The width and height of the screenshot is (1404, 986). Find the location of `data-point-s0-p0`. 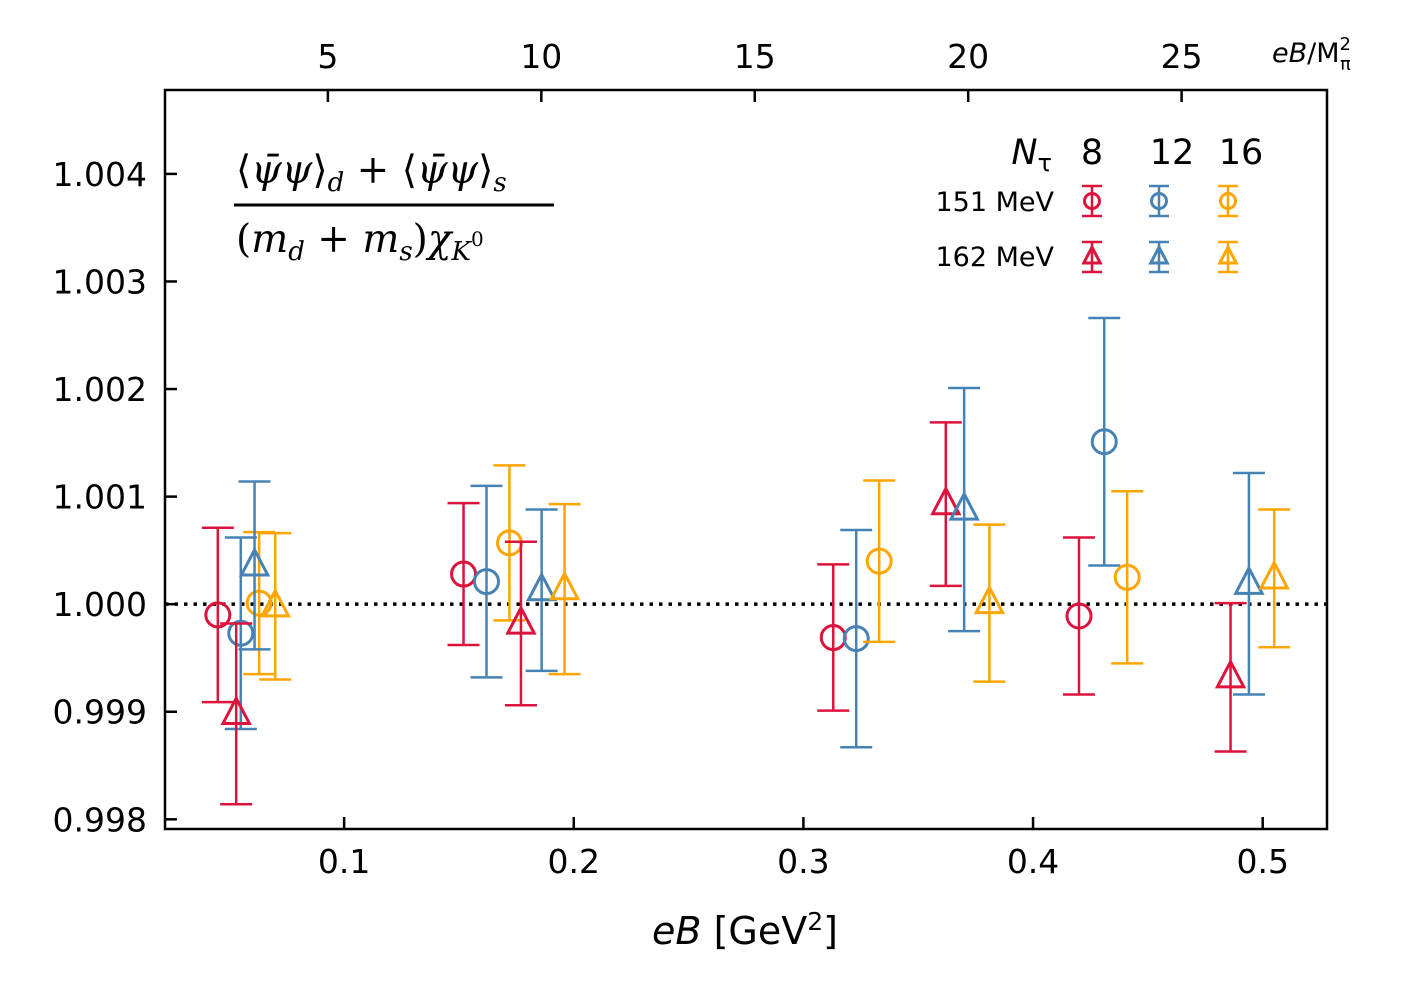

data-point-s0-p0 is located at coordinates (218, 615).